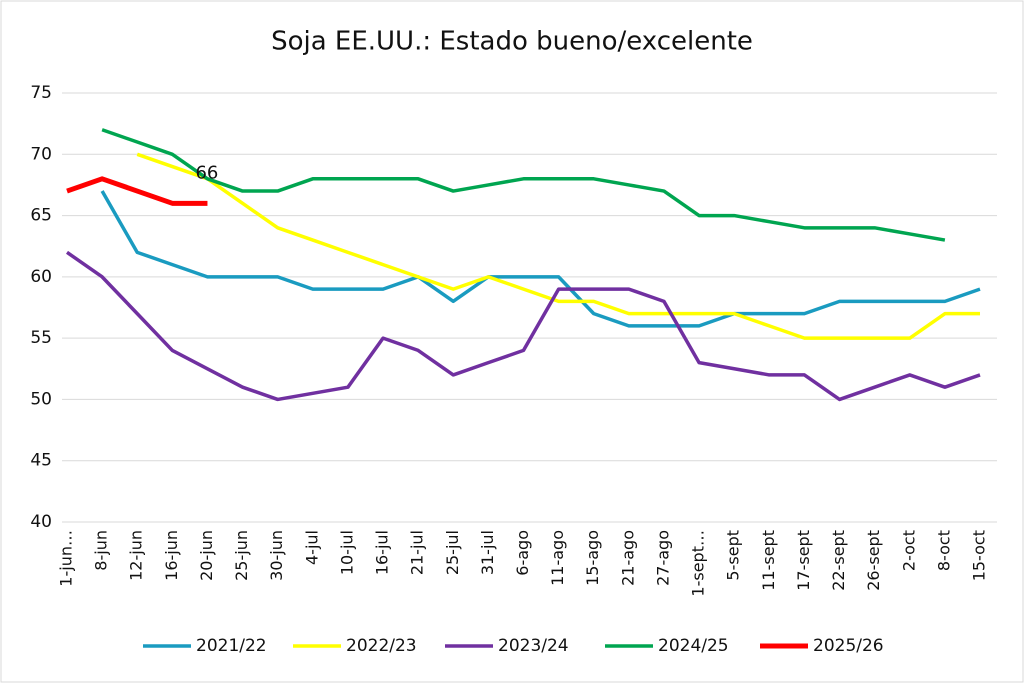 This screenshot has height=683, width=1024. I want to click on x-tick-label: 21-jul, so click(417, 552).